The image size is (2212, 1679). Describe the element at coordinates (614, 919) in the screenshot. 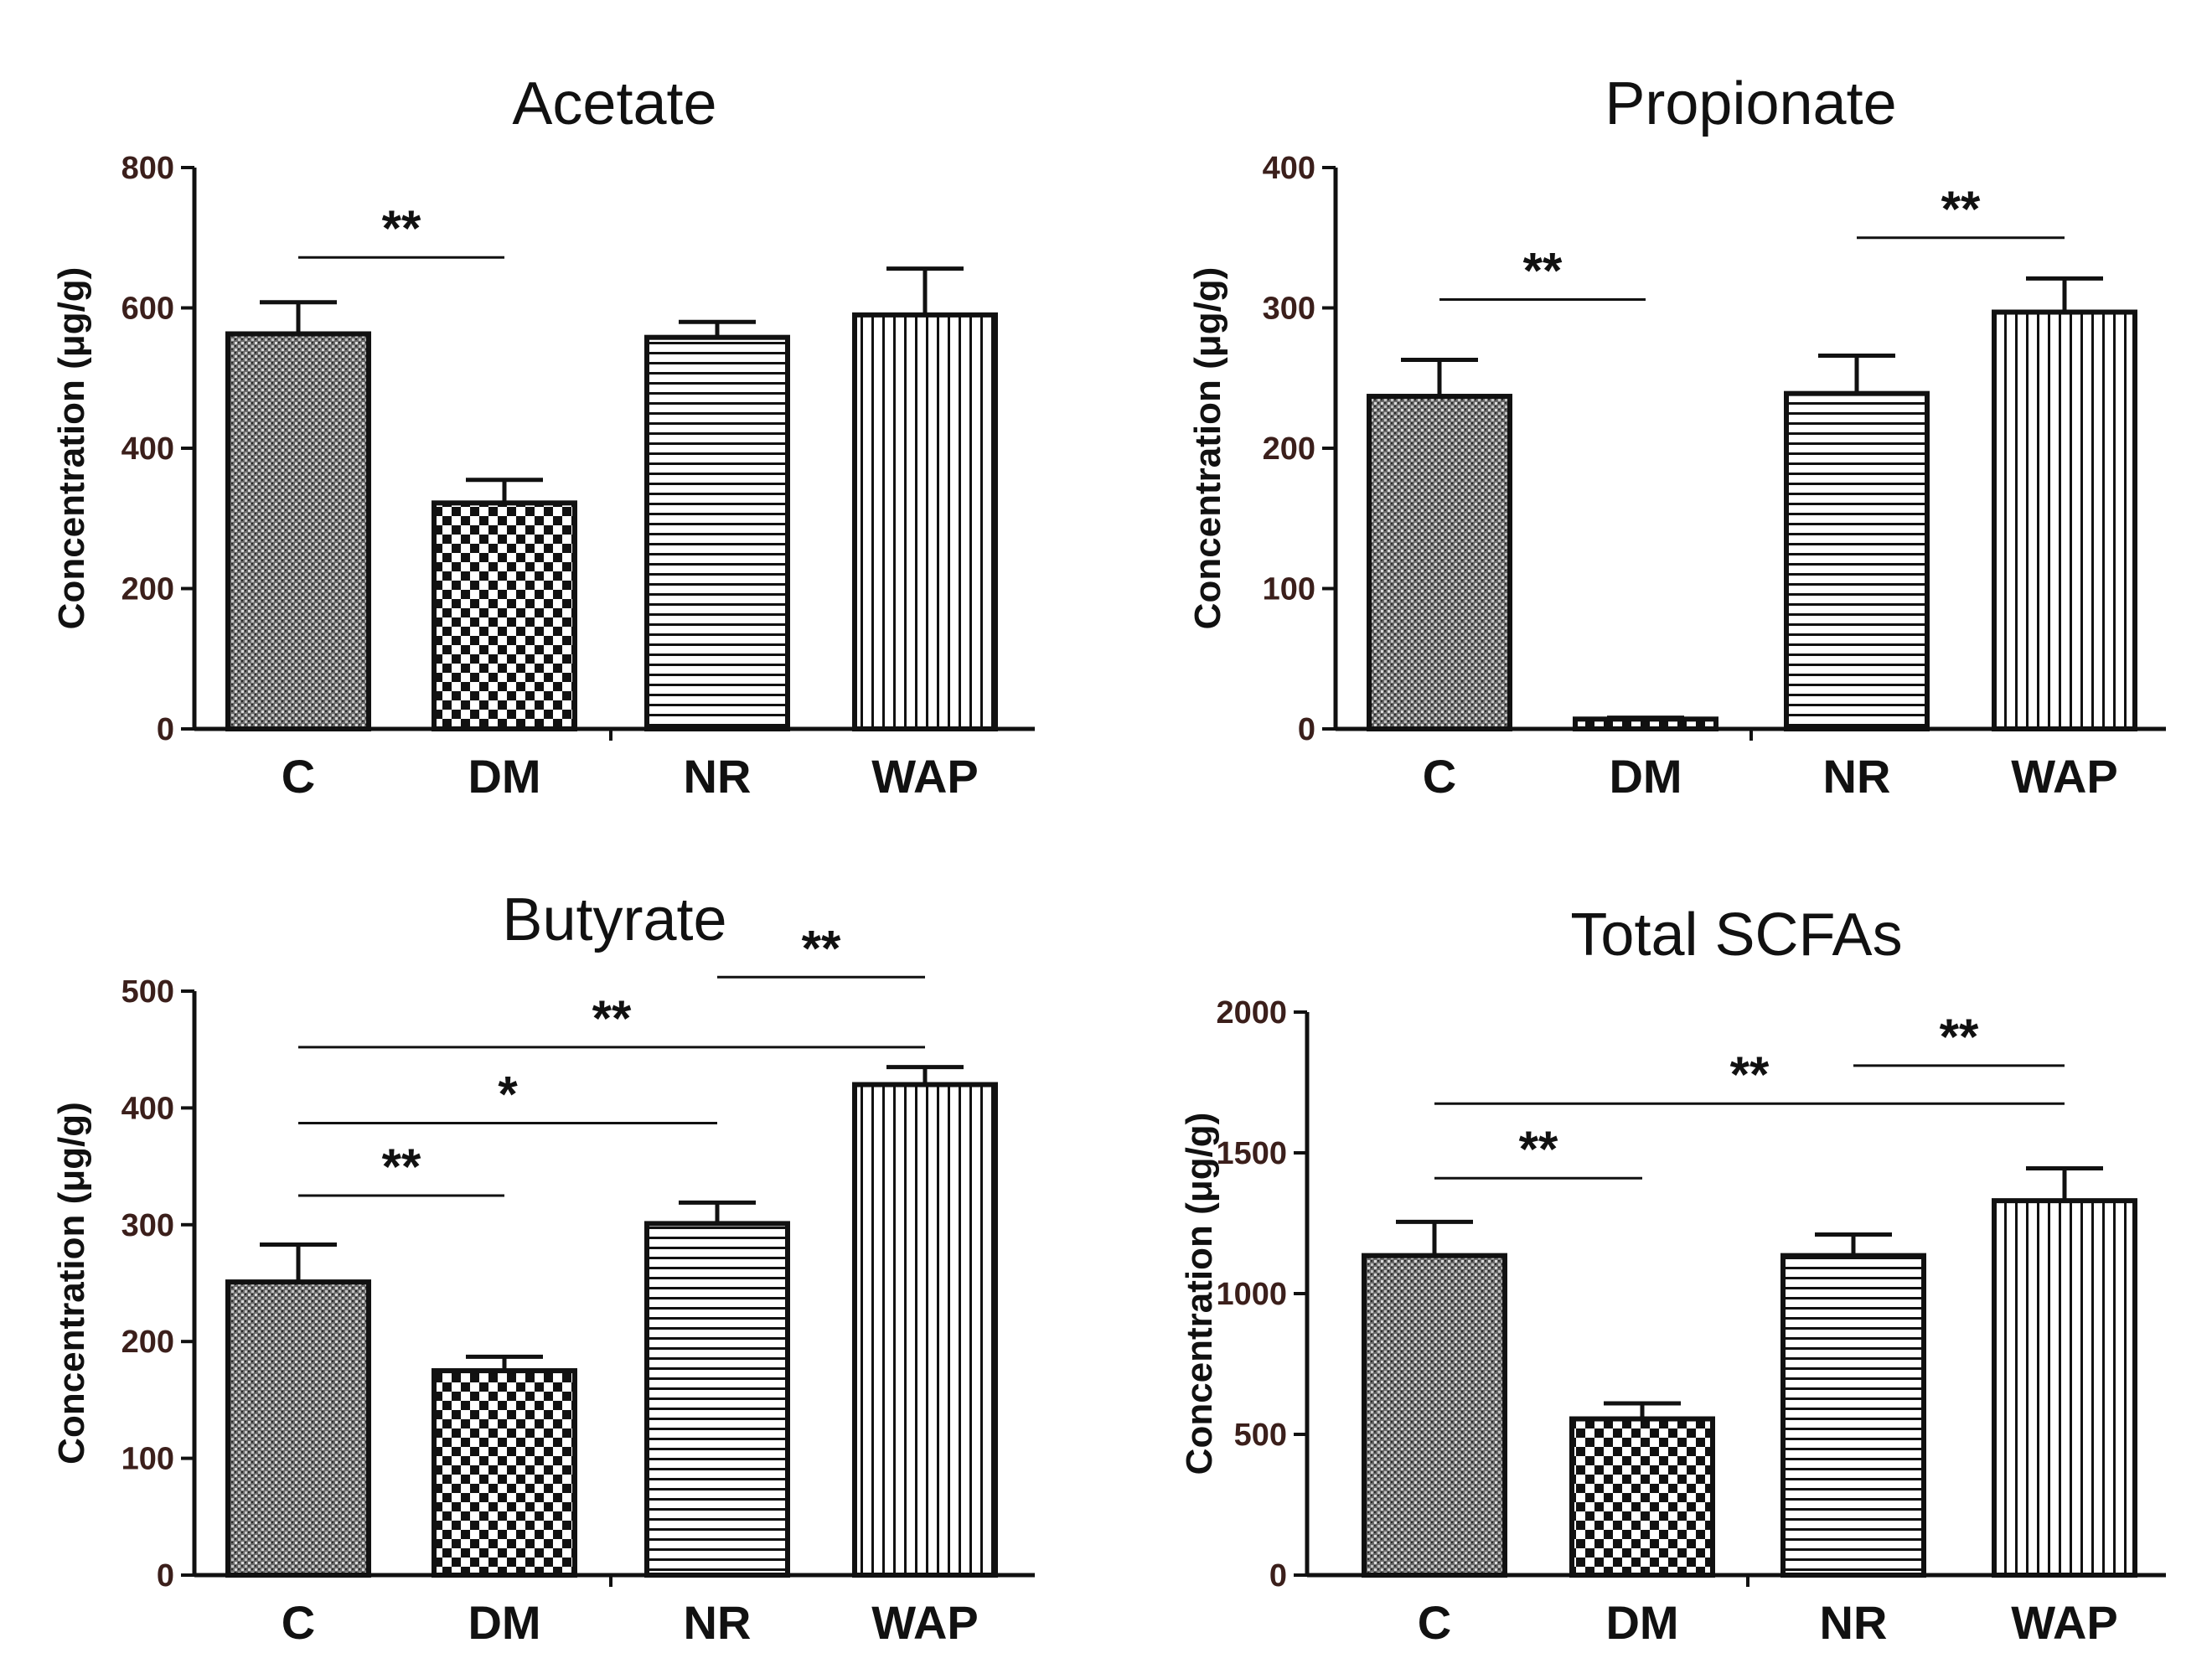

I see `chart-title: Butyrate` at that location.